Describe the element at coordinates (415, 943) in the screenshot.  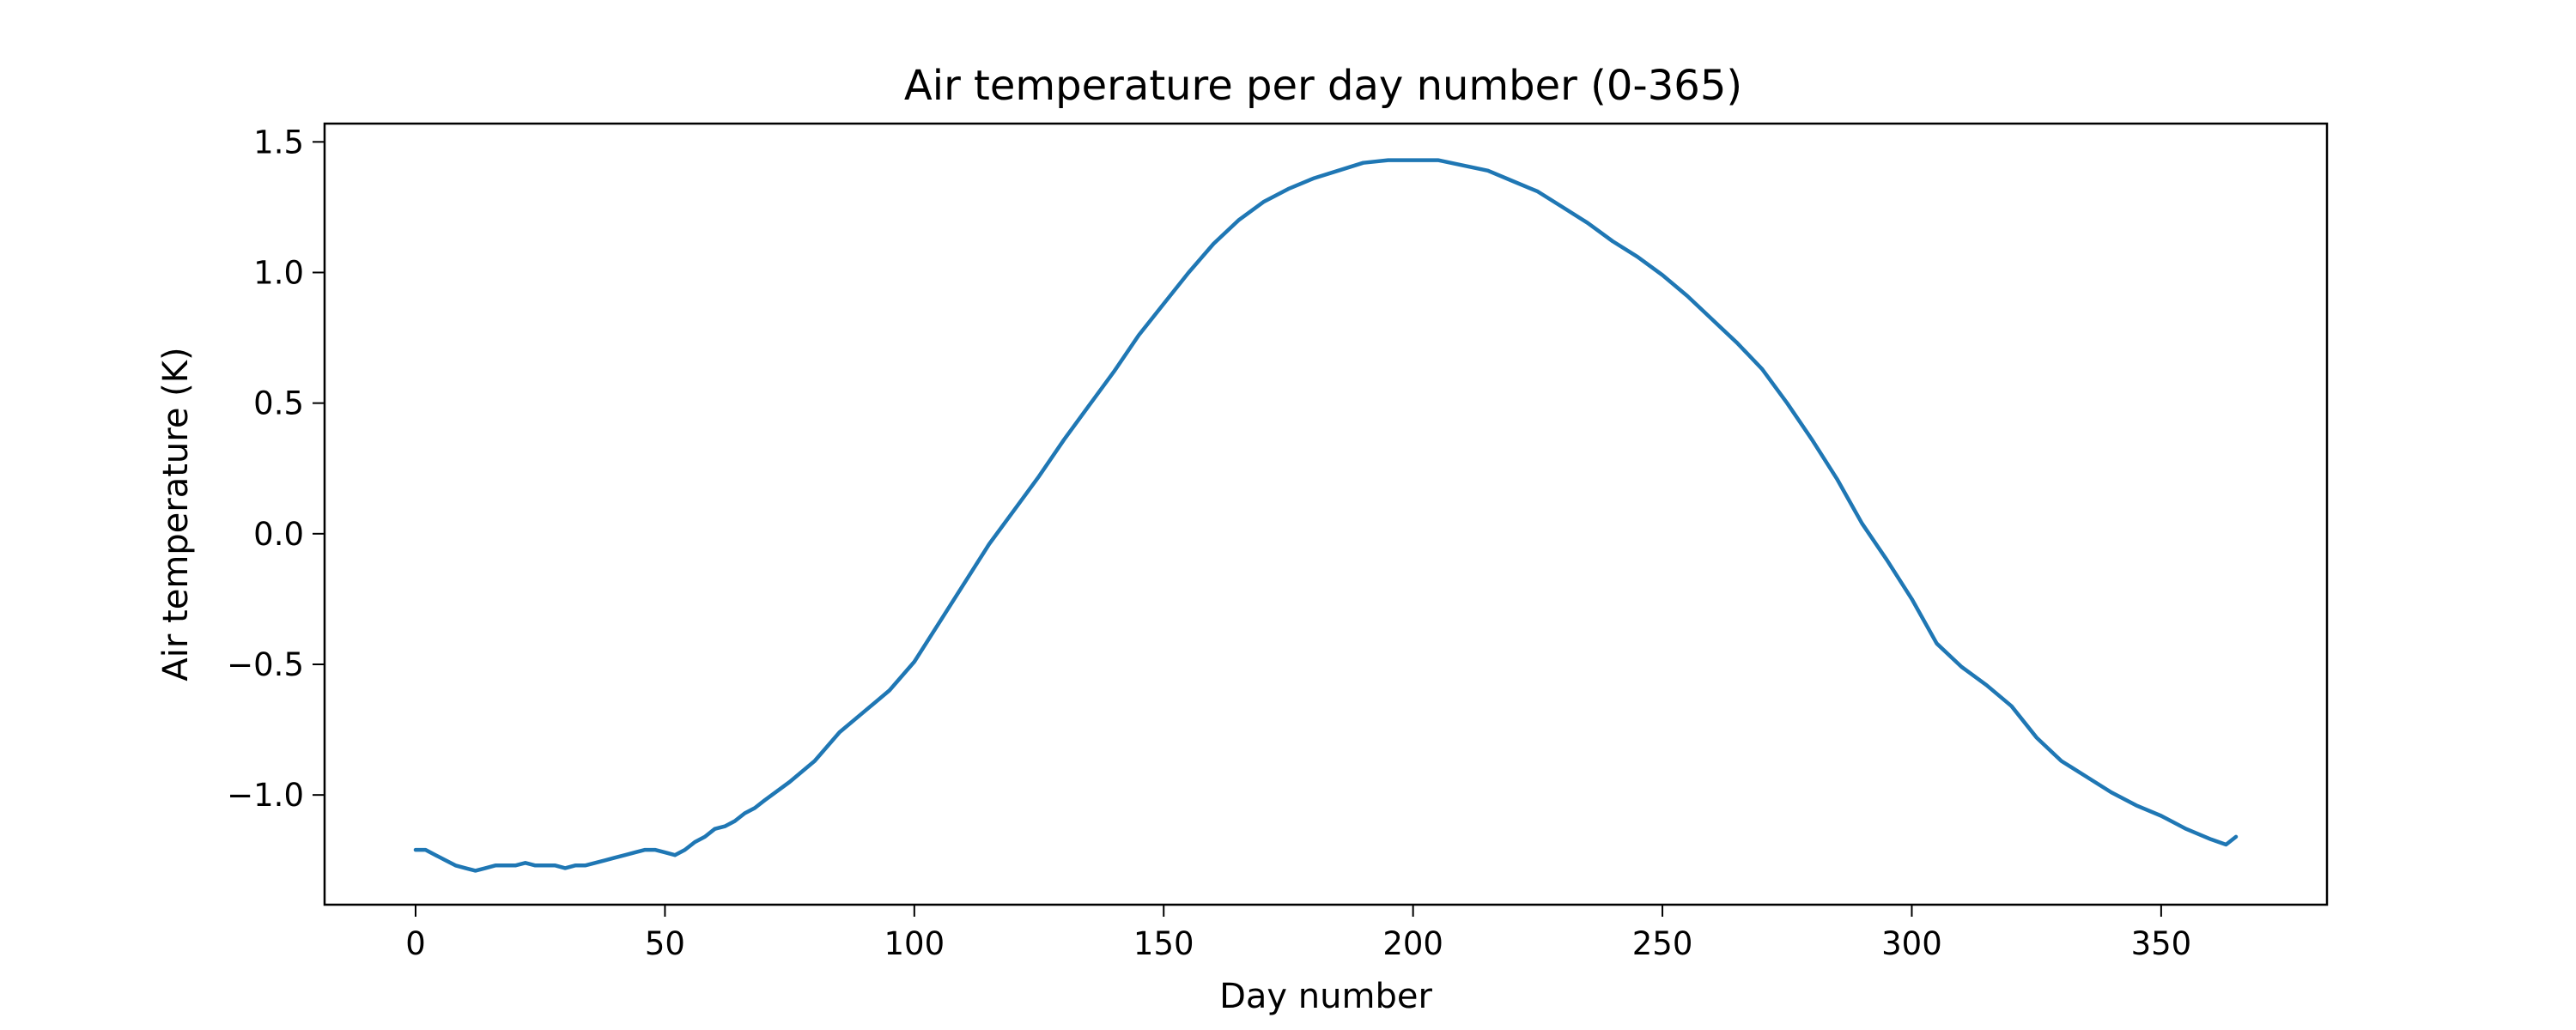
I see `x-tick-label: 0` at that location.